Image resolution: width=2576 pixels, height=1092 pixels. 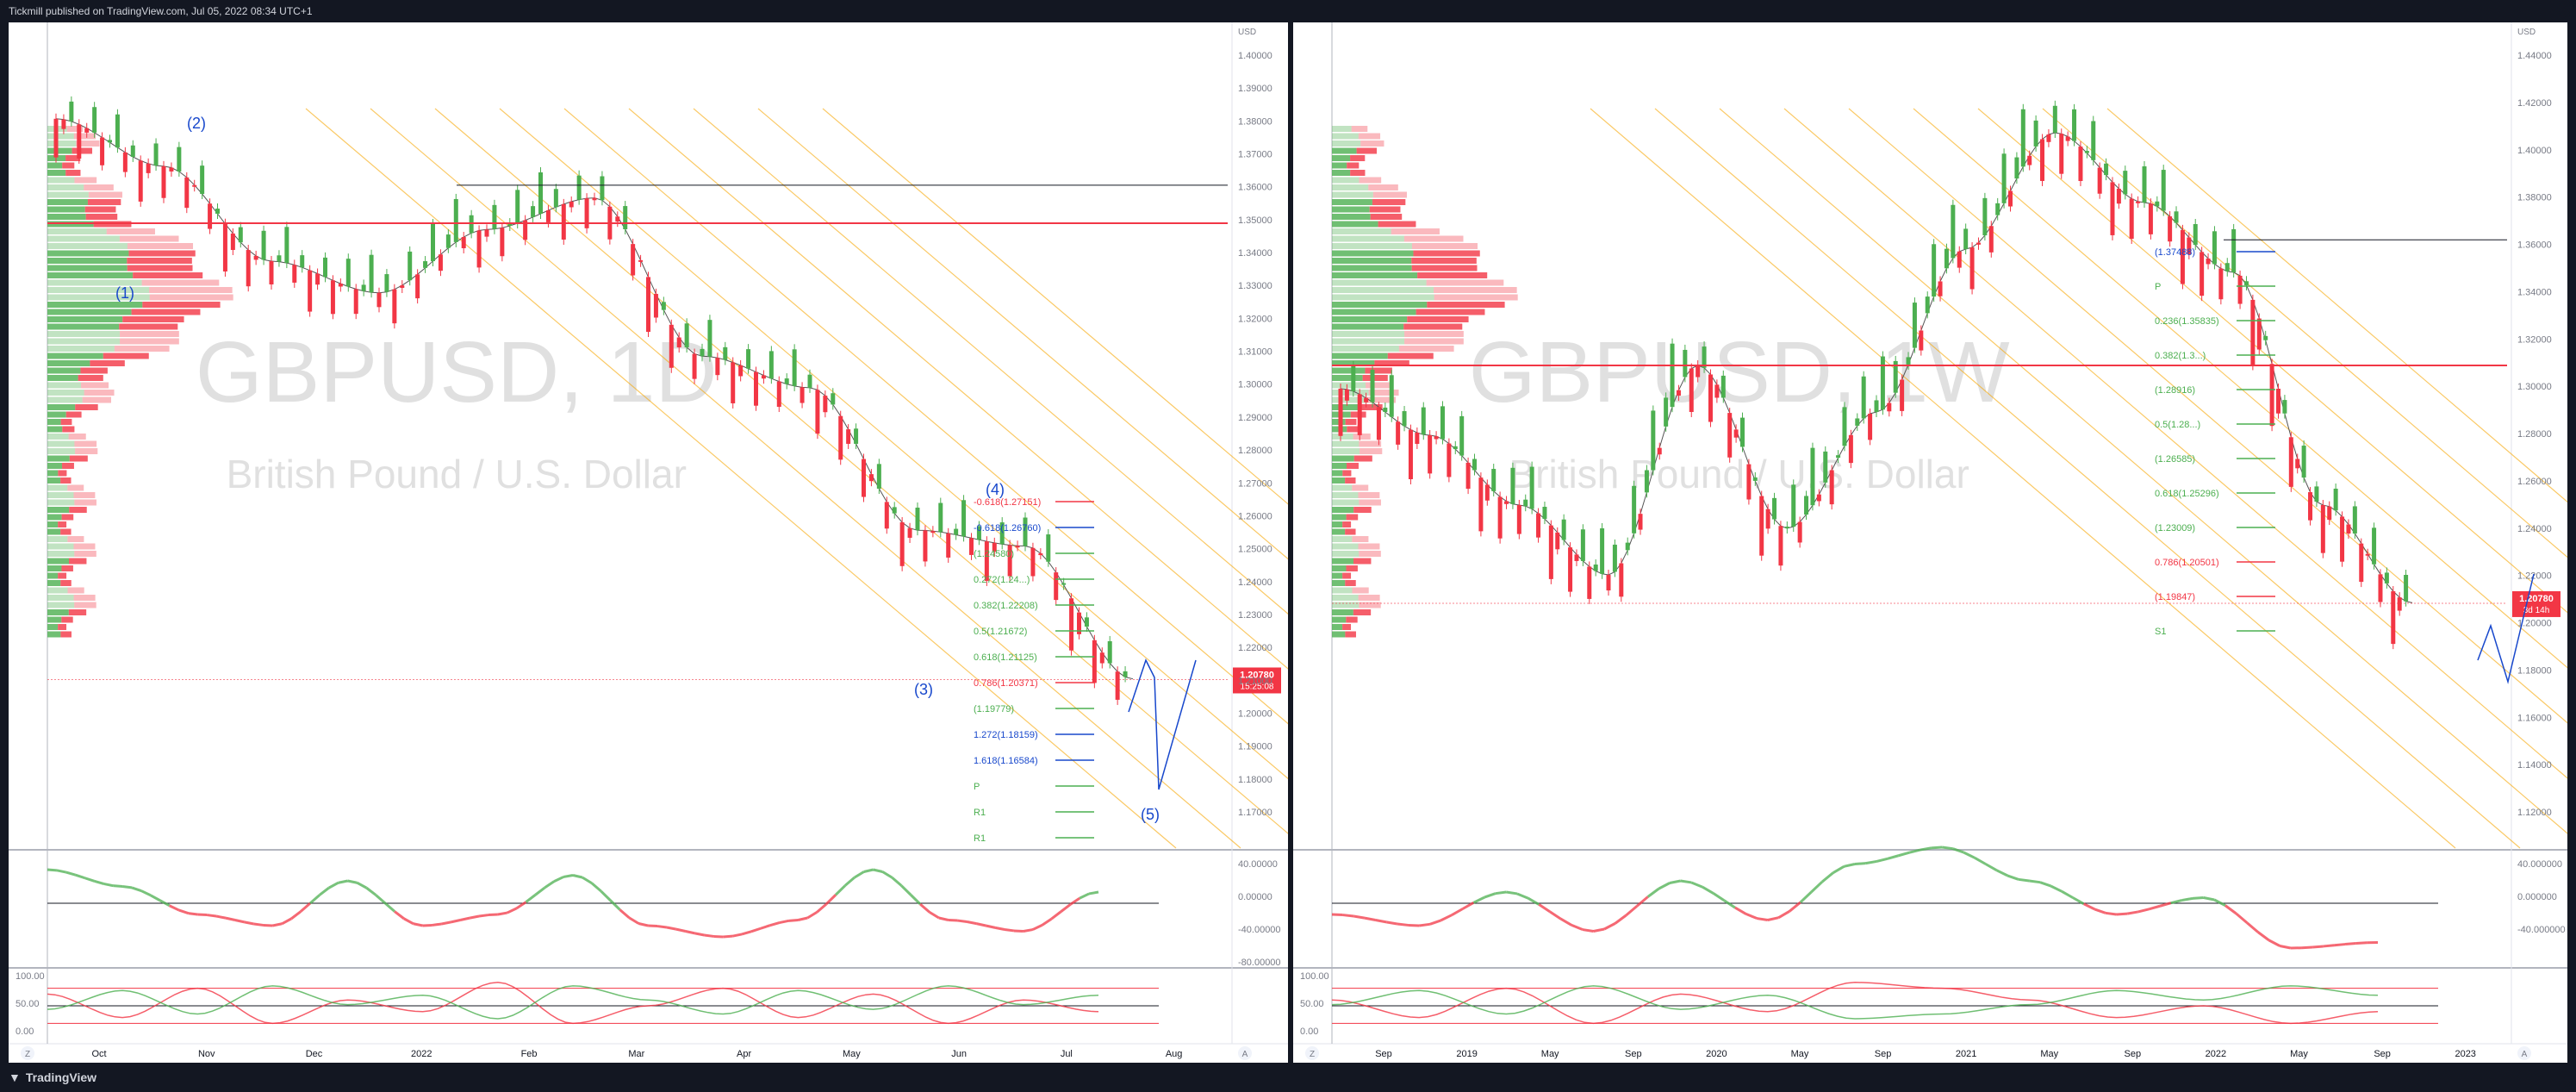 I want to click on tradingview-brand: ▼ TradingView, so click(x=53, y=1077).